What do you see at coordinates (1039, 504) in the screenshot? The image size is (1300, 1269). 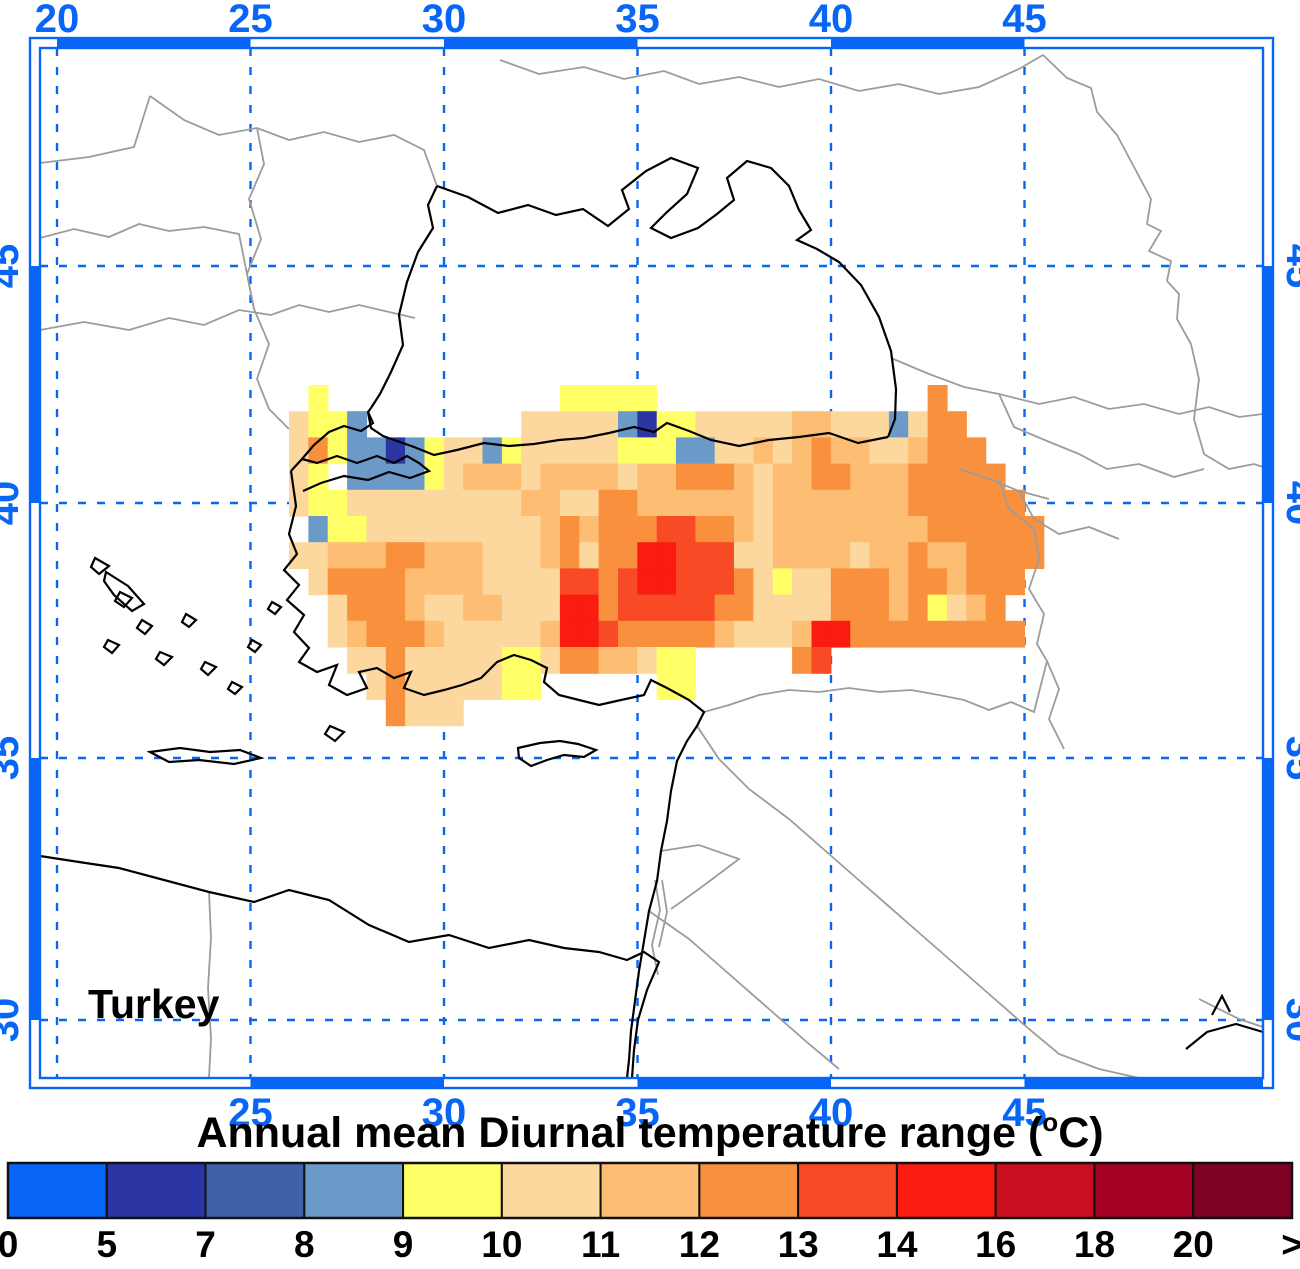 I see `border-armenia` at bounding box center [1039, 504].